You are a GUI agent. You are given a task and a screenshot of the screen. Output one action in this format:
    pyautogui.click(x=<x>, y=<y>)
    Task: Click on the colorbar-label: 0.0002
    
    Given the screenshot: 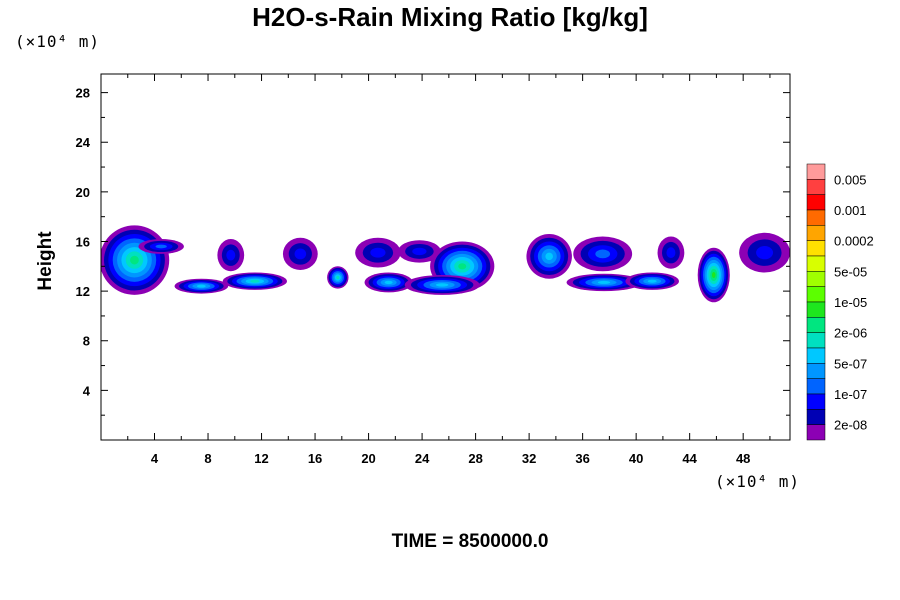 What is the action you would take?
    pyautogui.click(x=854, y=241)
    